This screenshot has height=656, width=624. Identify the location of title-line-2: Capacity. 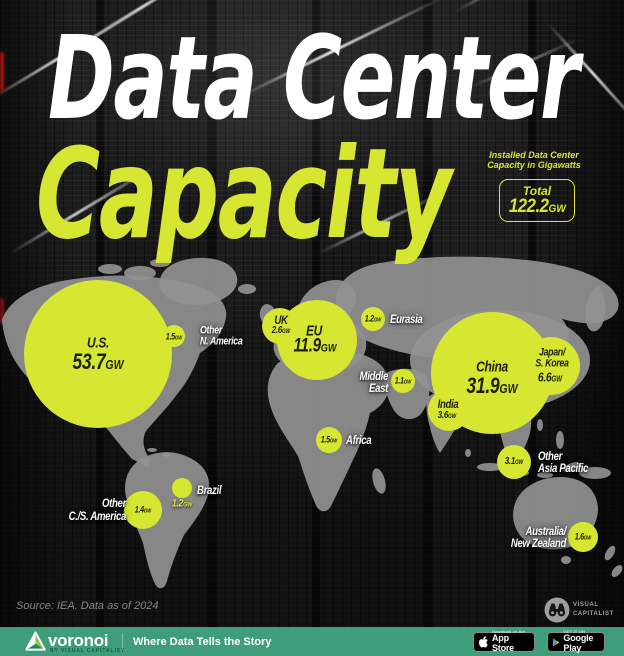
(244, 194).